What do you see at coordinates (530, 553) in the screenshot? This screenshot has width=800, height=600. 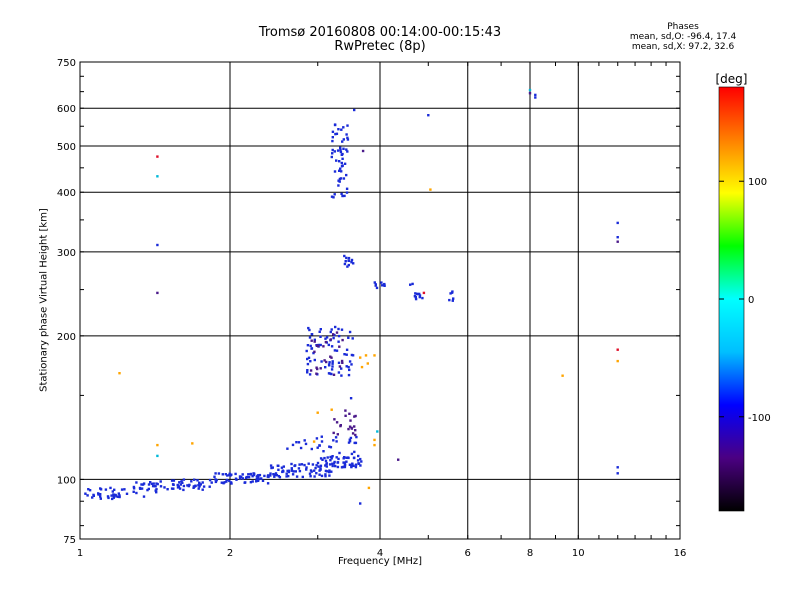 I see `x-tick-label: 8` at bounding box center [530, 553].